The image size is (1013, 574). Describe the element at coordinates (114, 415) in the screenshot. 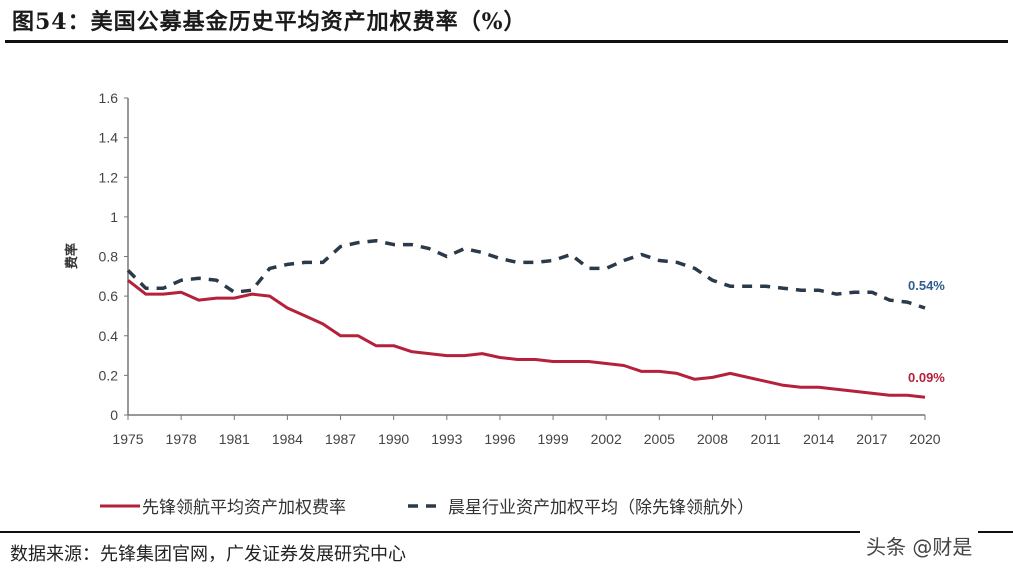

I see `y-tick-label: 0` at that location.